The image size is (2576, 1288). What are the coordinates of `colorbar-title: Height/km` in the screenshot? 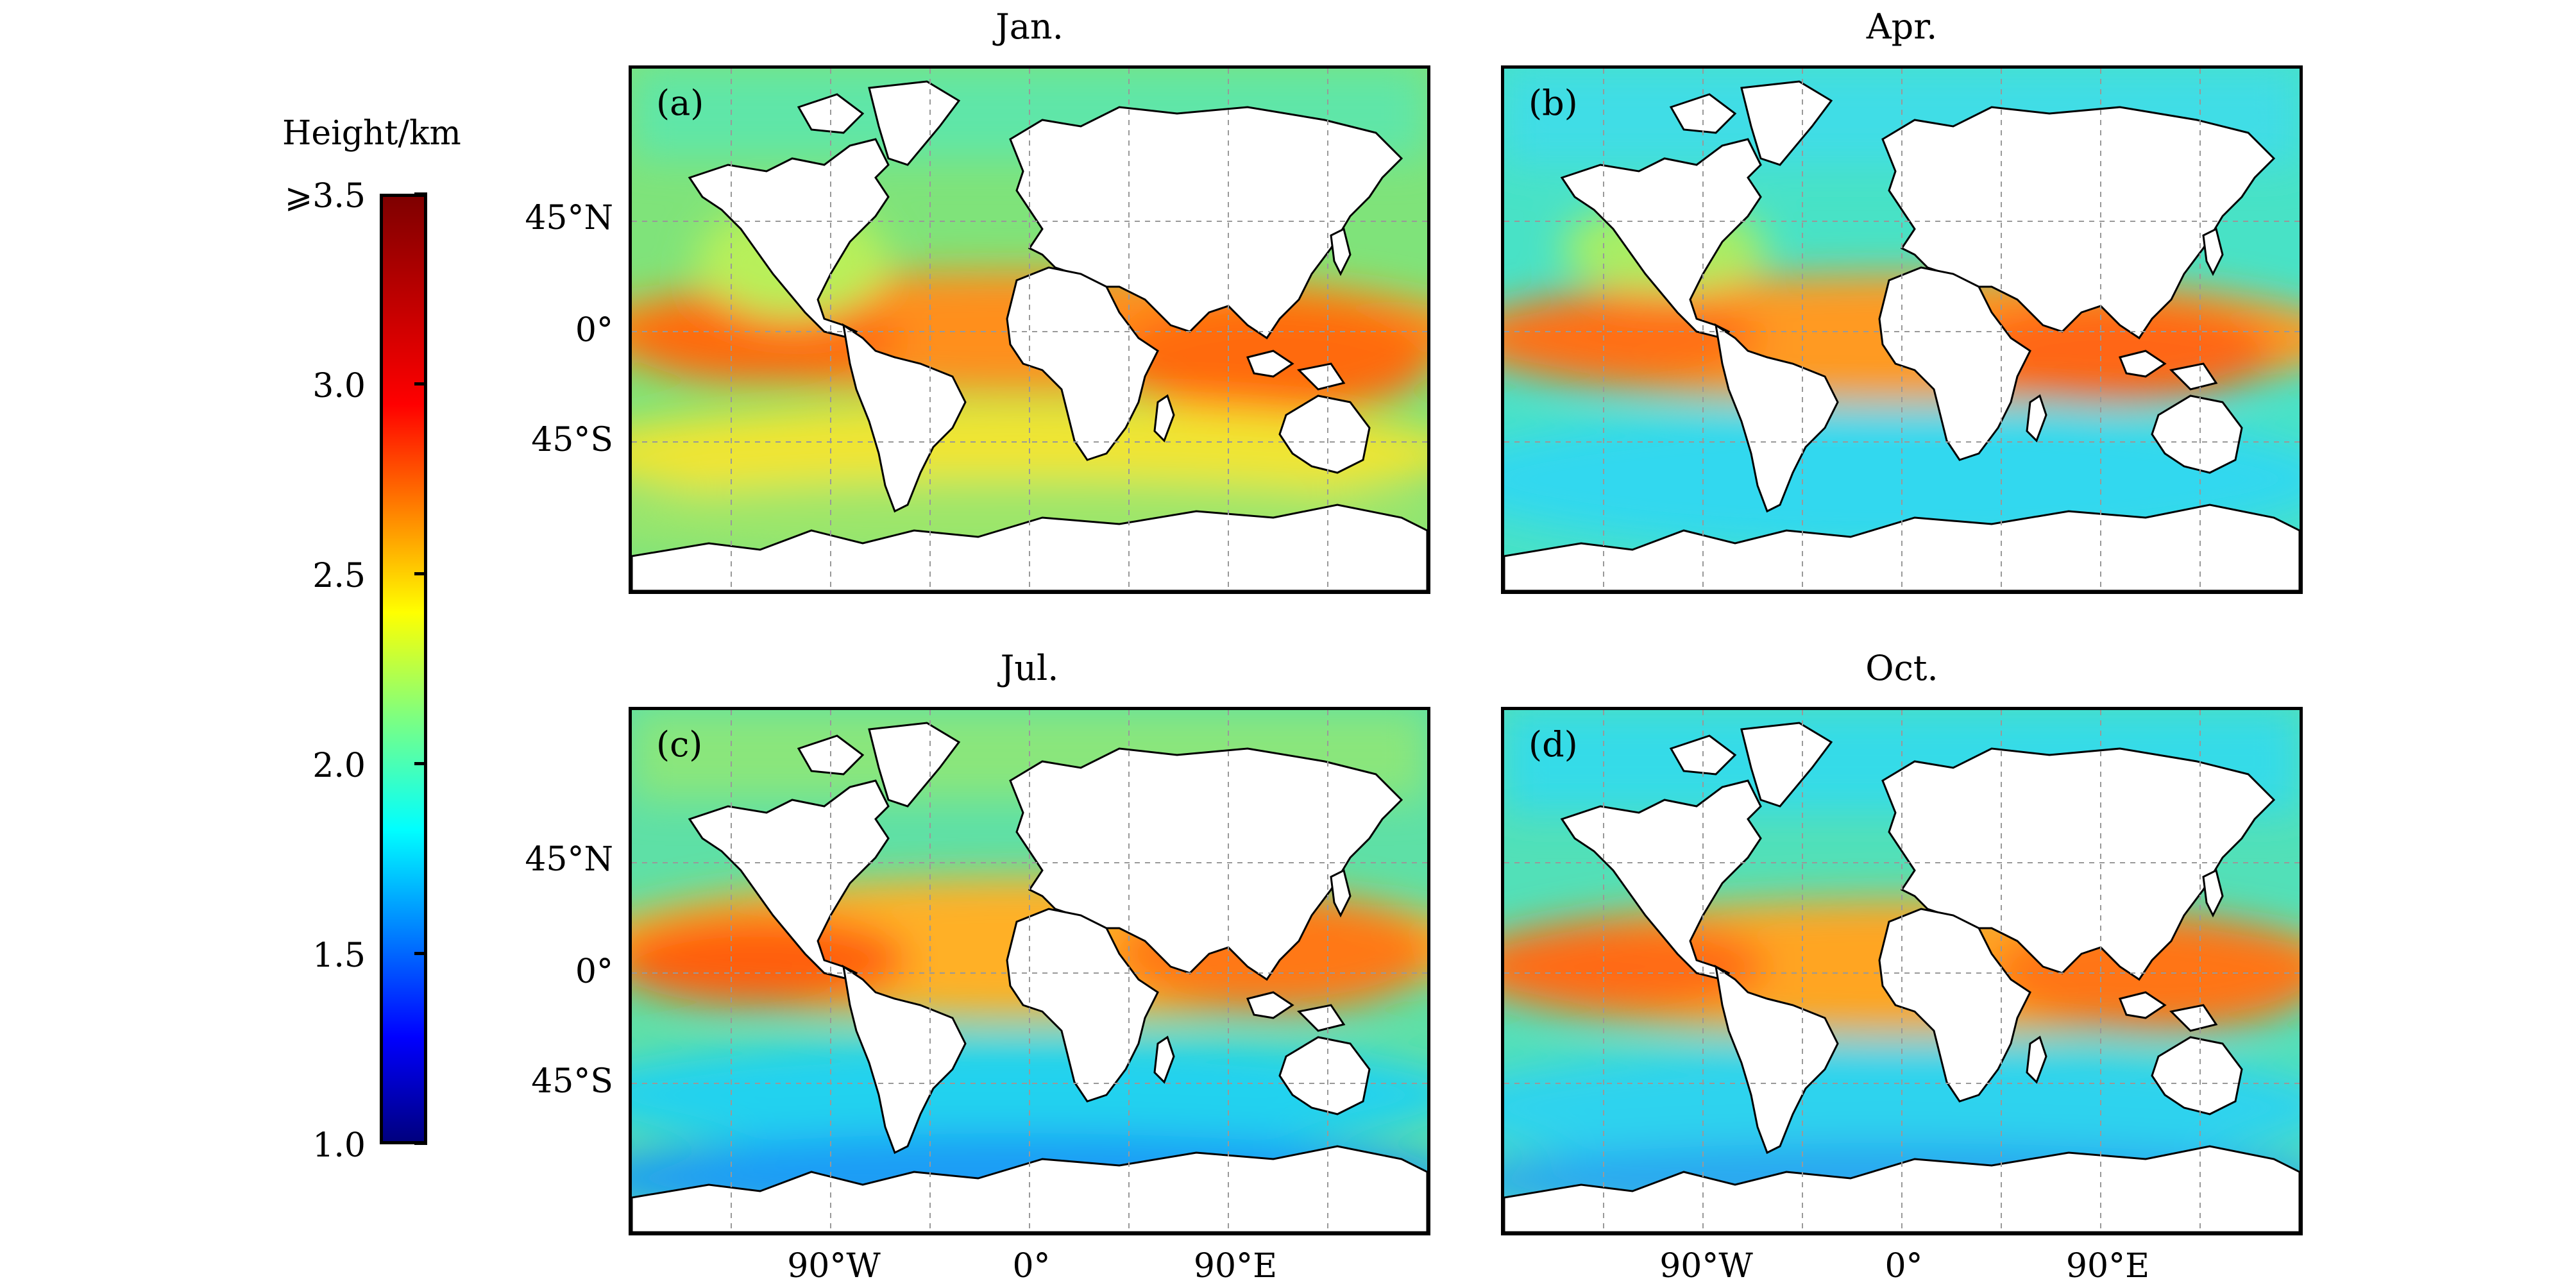 It's located at (371, 133).